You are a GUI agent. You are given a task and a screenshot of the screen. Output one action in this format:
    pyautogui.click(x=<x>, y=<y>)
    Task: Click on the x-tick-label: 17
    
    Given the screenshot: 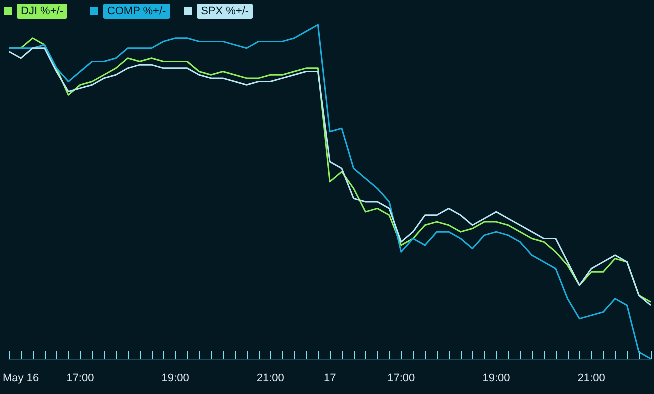 What is the action you would take?
    pyautogui.click(x=330, y=378)
    